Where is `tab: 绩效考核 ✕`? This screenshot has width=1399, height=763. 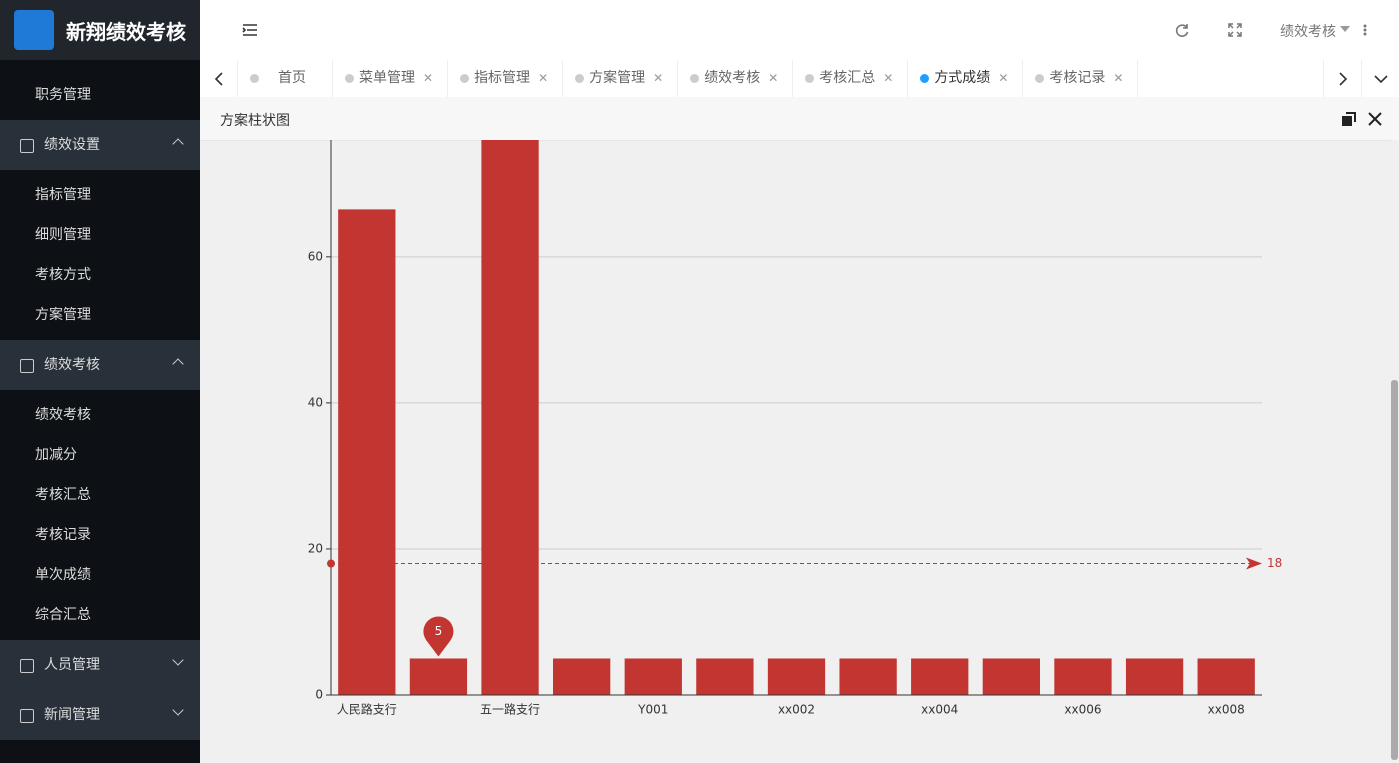 tab: 绩效考核 ✕ is located at coordinates (736, 78).